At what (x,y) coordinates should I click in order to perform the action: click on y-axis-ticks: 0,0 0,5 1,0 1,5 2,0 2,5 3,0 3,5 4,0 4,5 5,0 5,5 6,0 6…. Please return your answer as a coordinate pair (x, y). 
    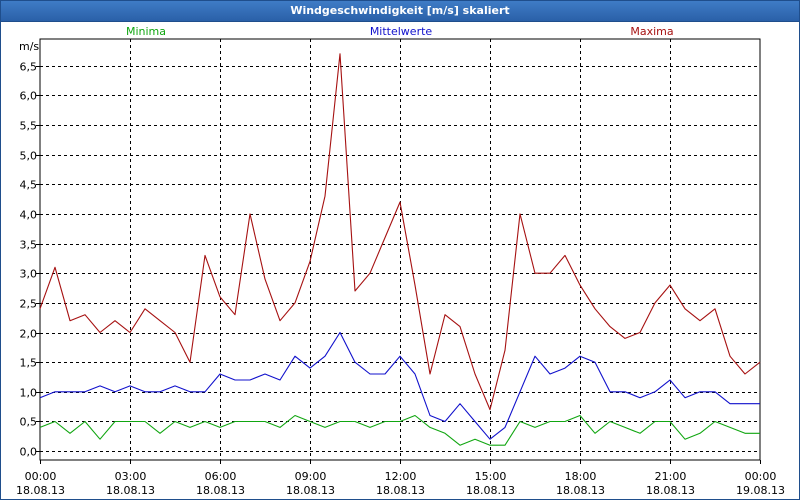
    Looking at the image, I should click on (30, 260).